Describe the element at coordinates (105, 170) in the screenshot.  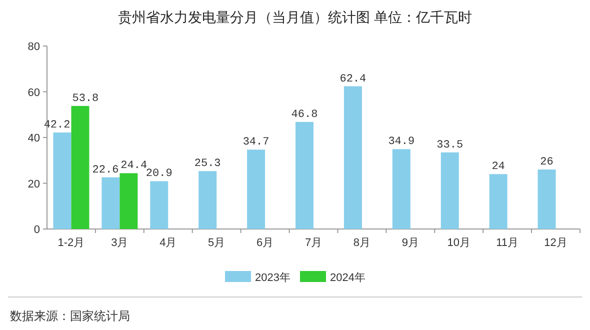
I see `data-label: 22.6` at that location.